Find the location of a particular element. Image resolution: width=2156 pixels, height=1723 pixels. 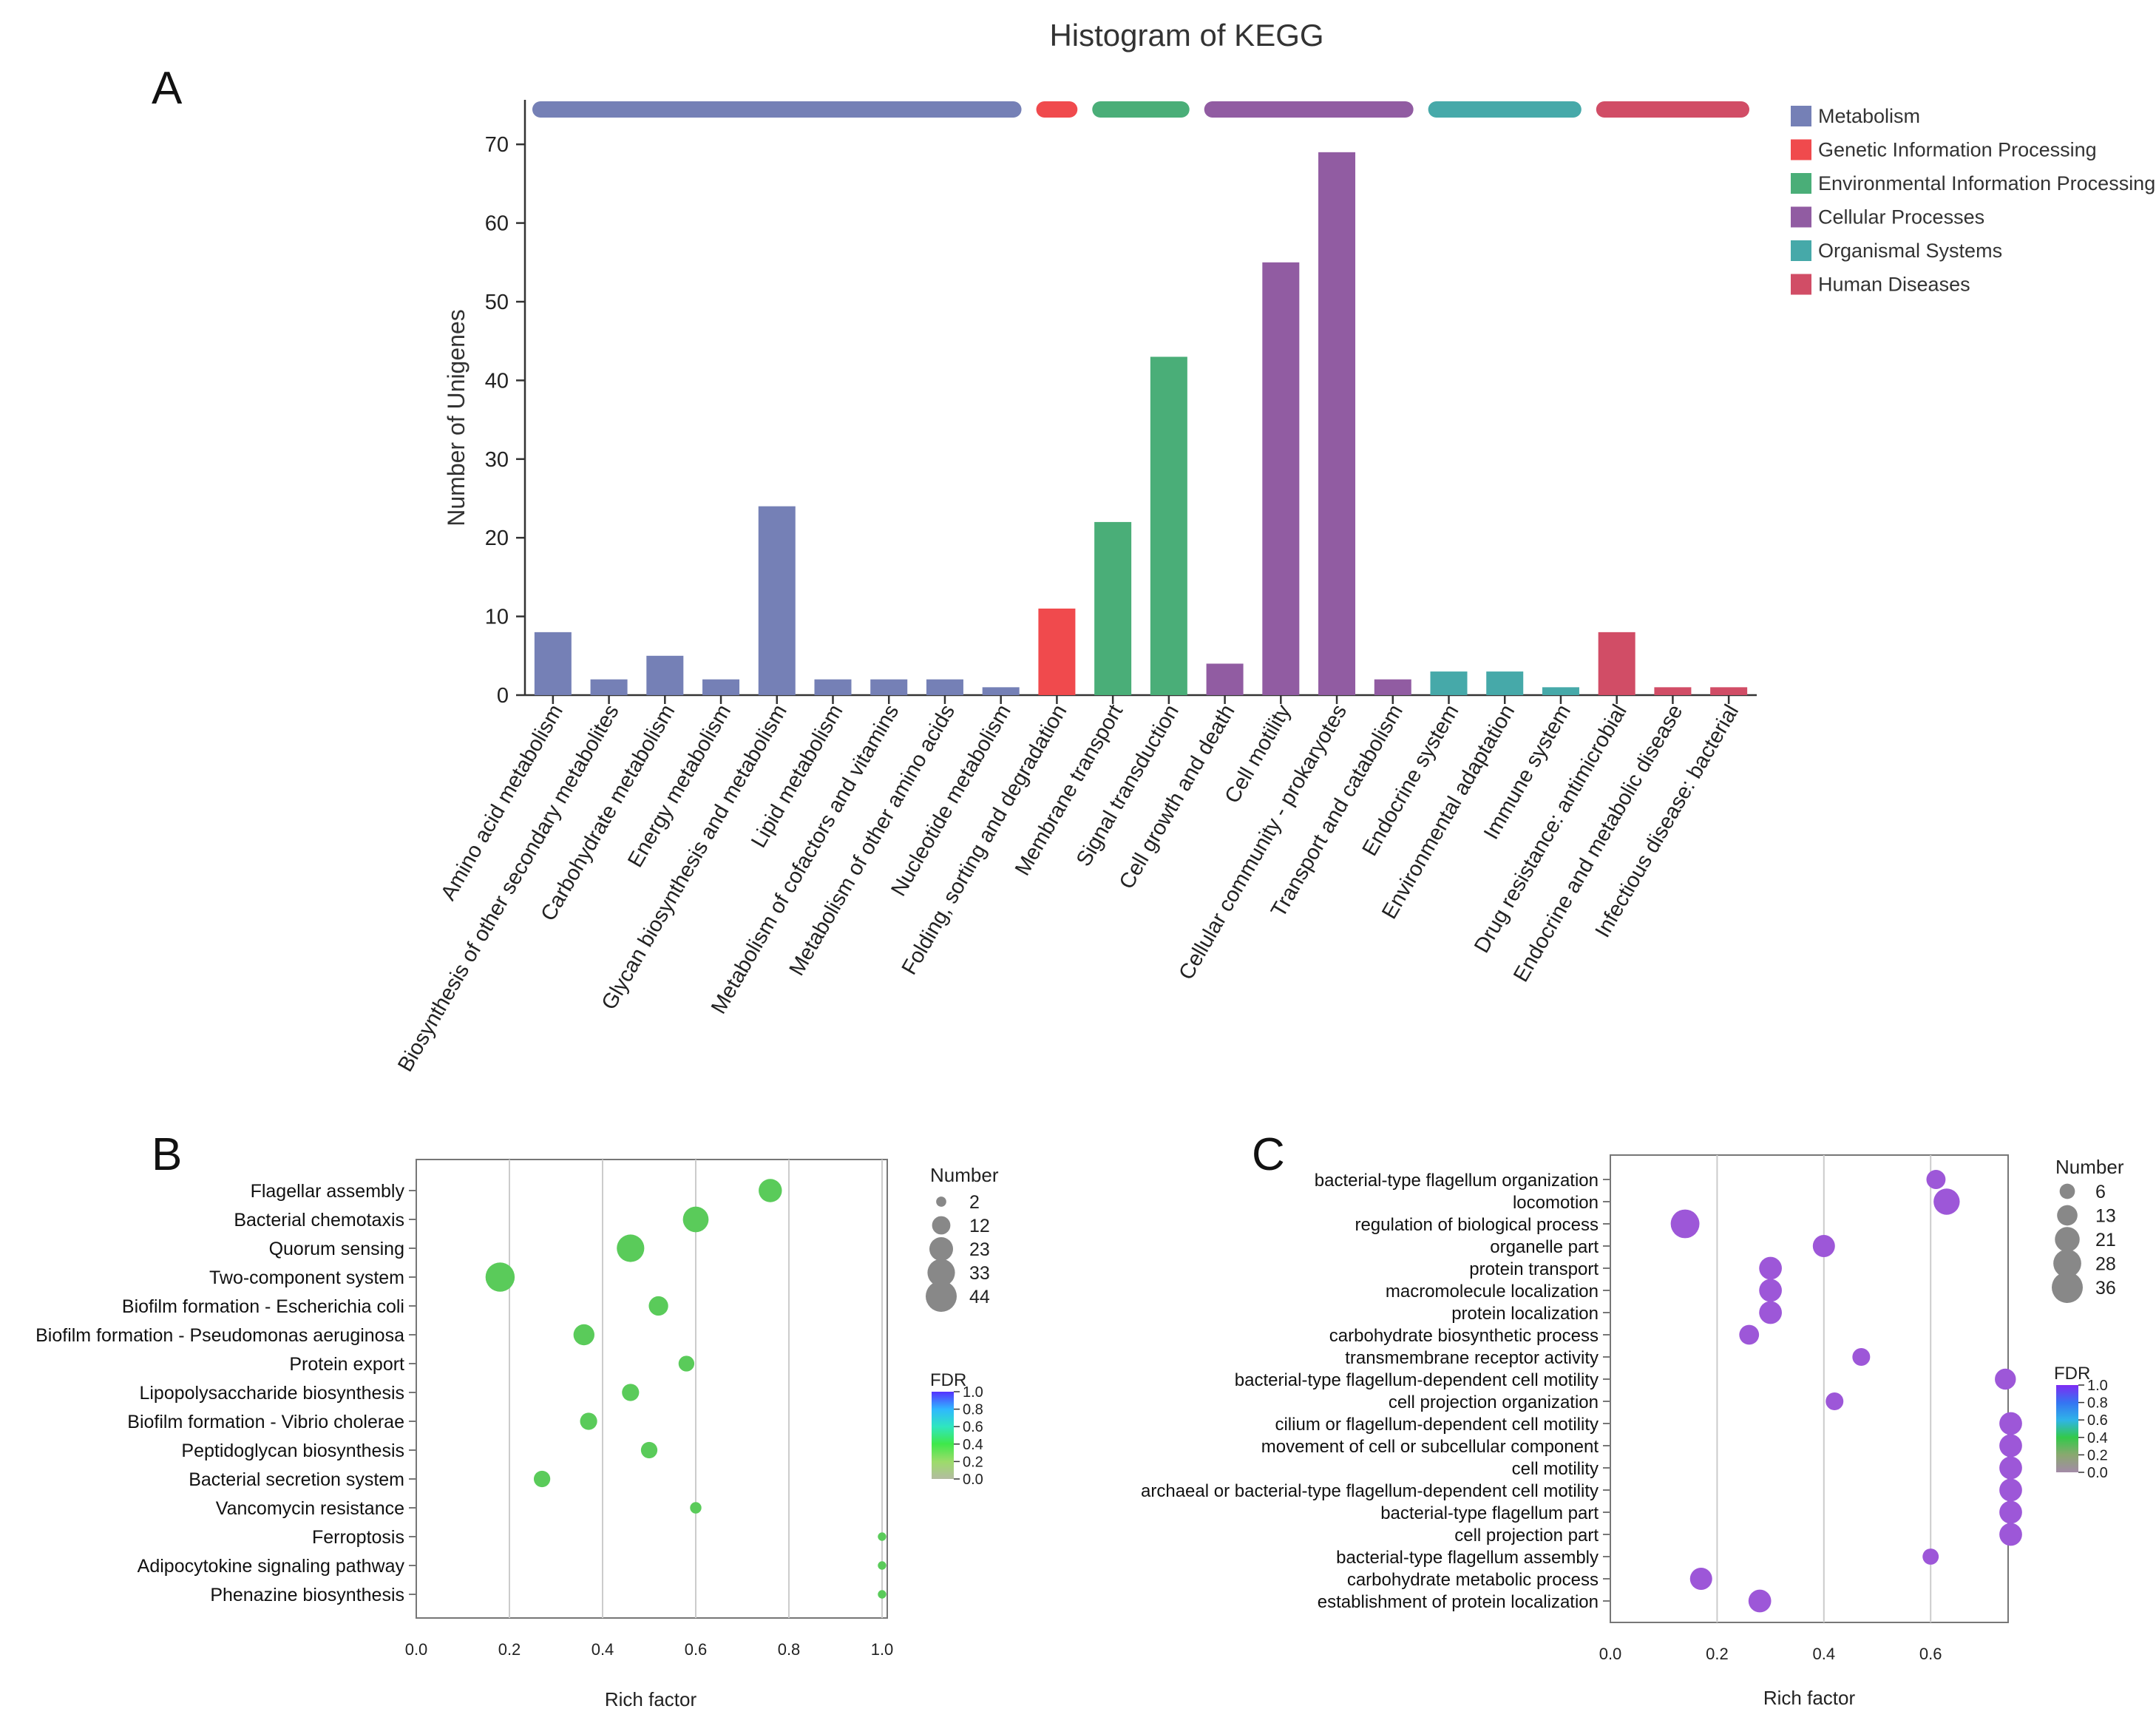

y-tick-label: 20 is located at coordinates (497, 538).